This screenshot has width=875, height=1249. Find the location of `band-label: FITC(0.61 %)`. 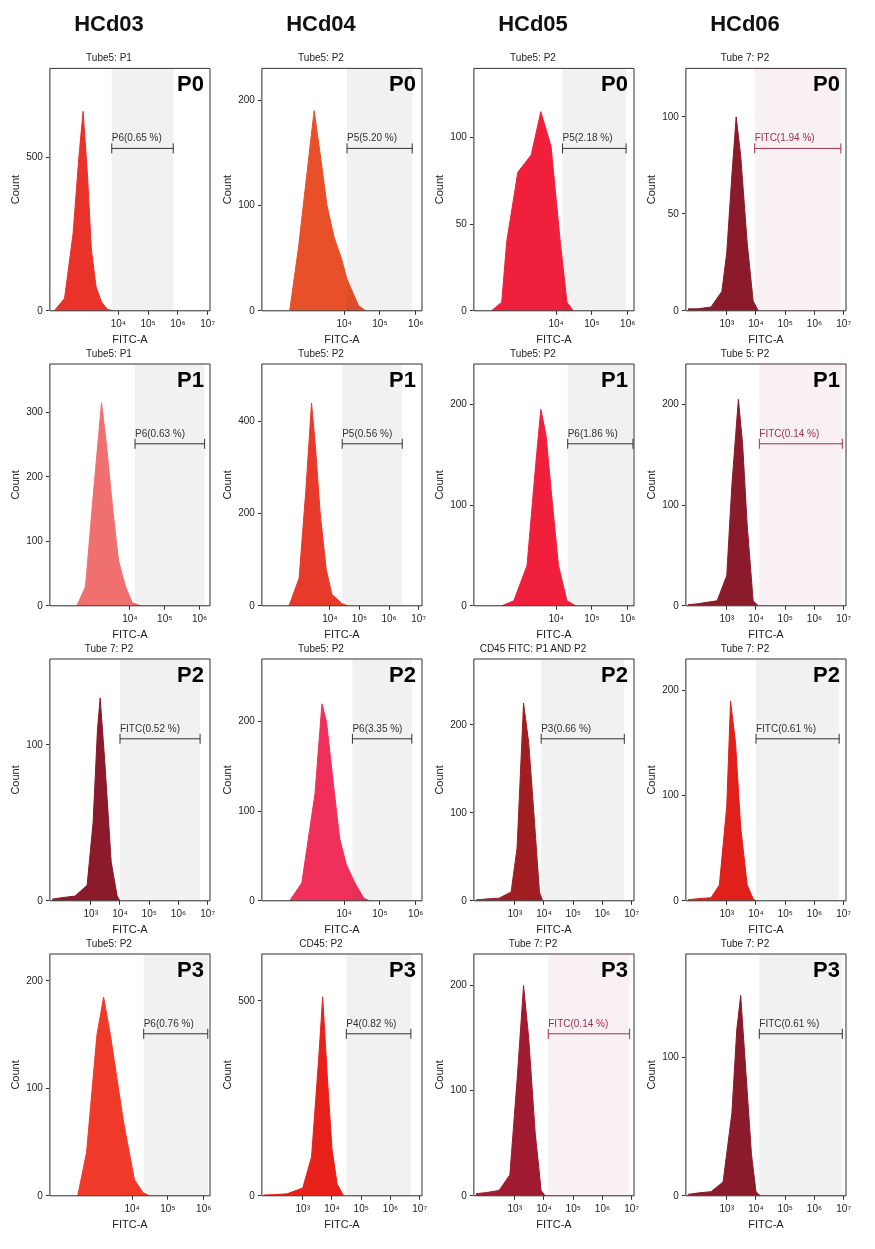

band-label: FITC(0.61 %) is located at coordinates (789, 1023).